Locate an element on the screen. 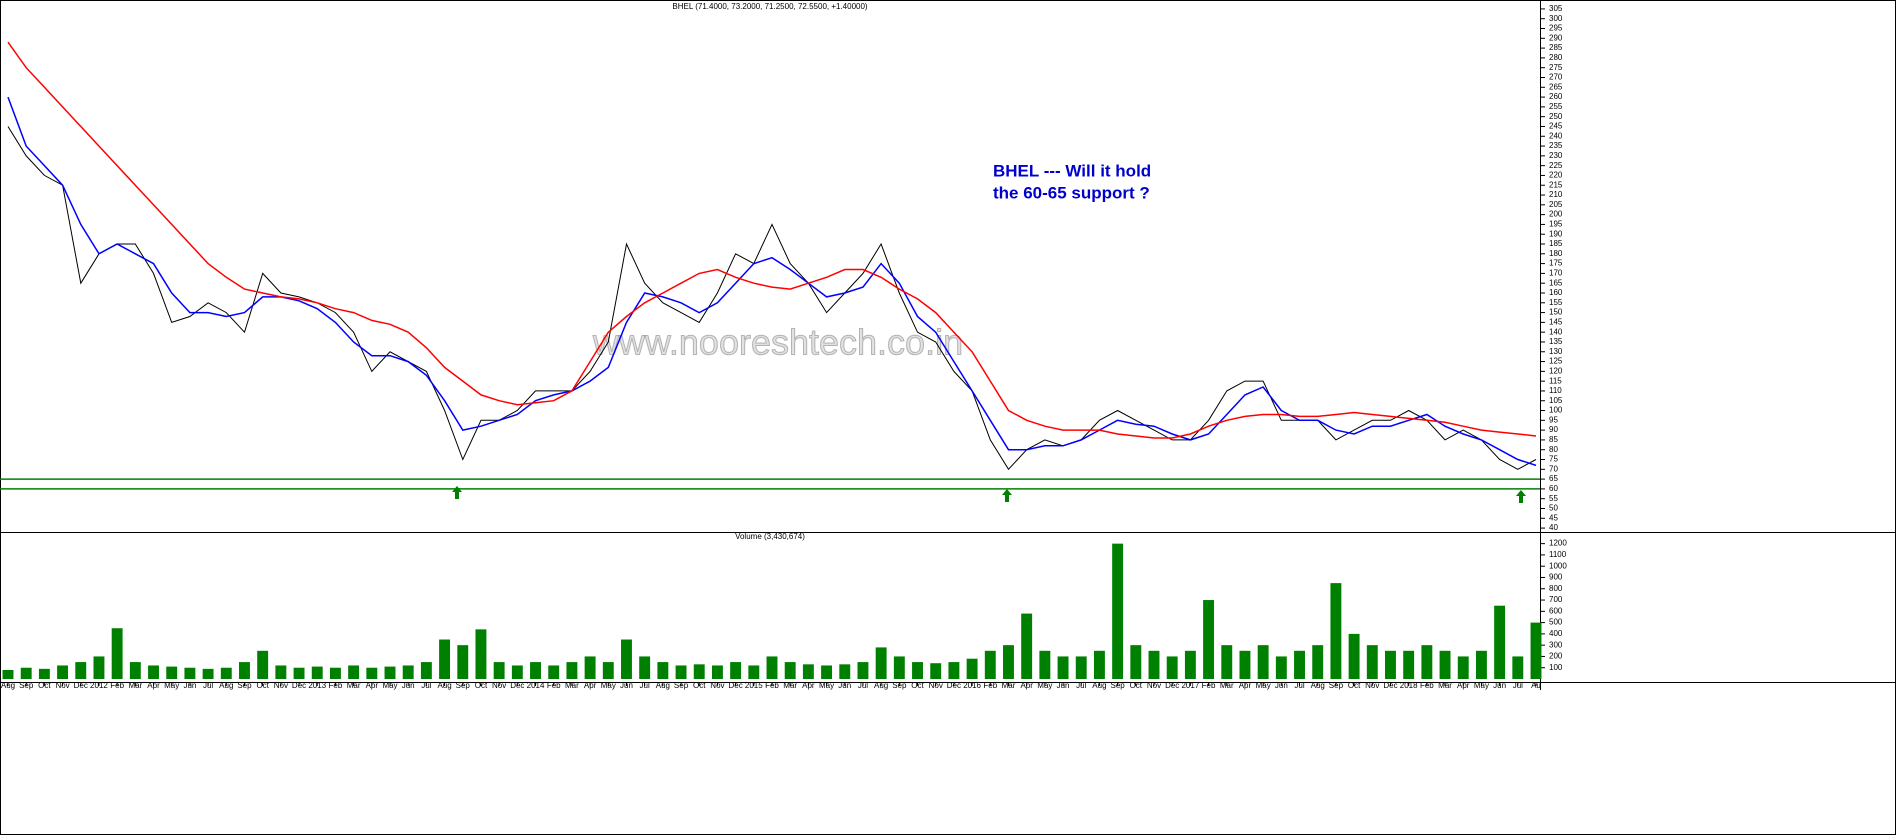 The image size is (1896, 835). y-tick-label: 1100 is located at coordinates (1558, 554).